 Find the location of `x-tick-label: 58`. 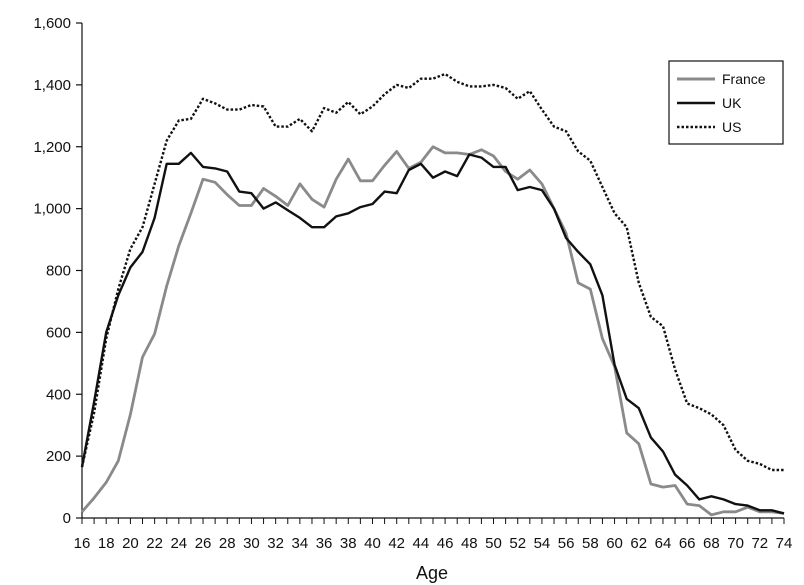

x-tick-label: 58 is located at coordinates (590, 543).